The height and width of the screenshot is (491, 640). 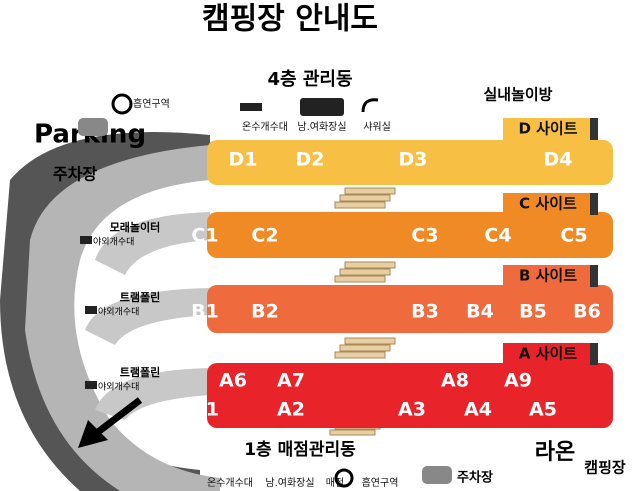 I want to click on road-b, so click(x=147, y=316).